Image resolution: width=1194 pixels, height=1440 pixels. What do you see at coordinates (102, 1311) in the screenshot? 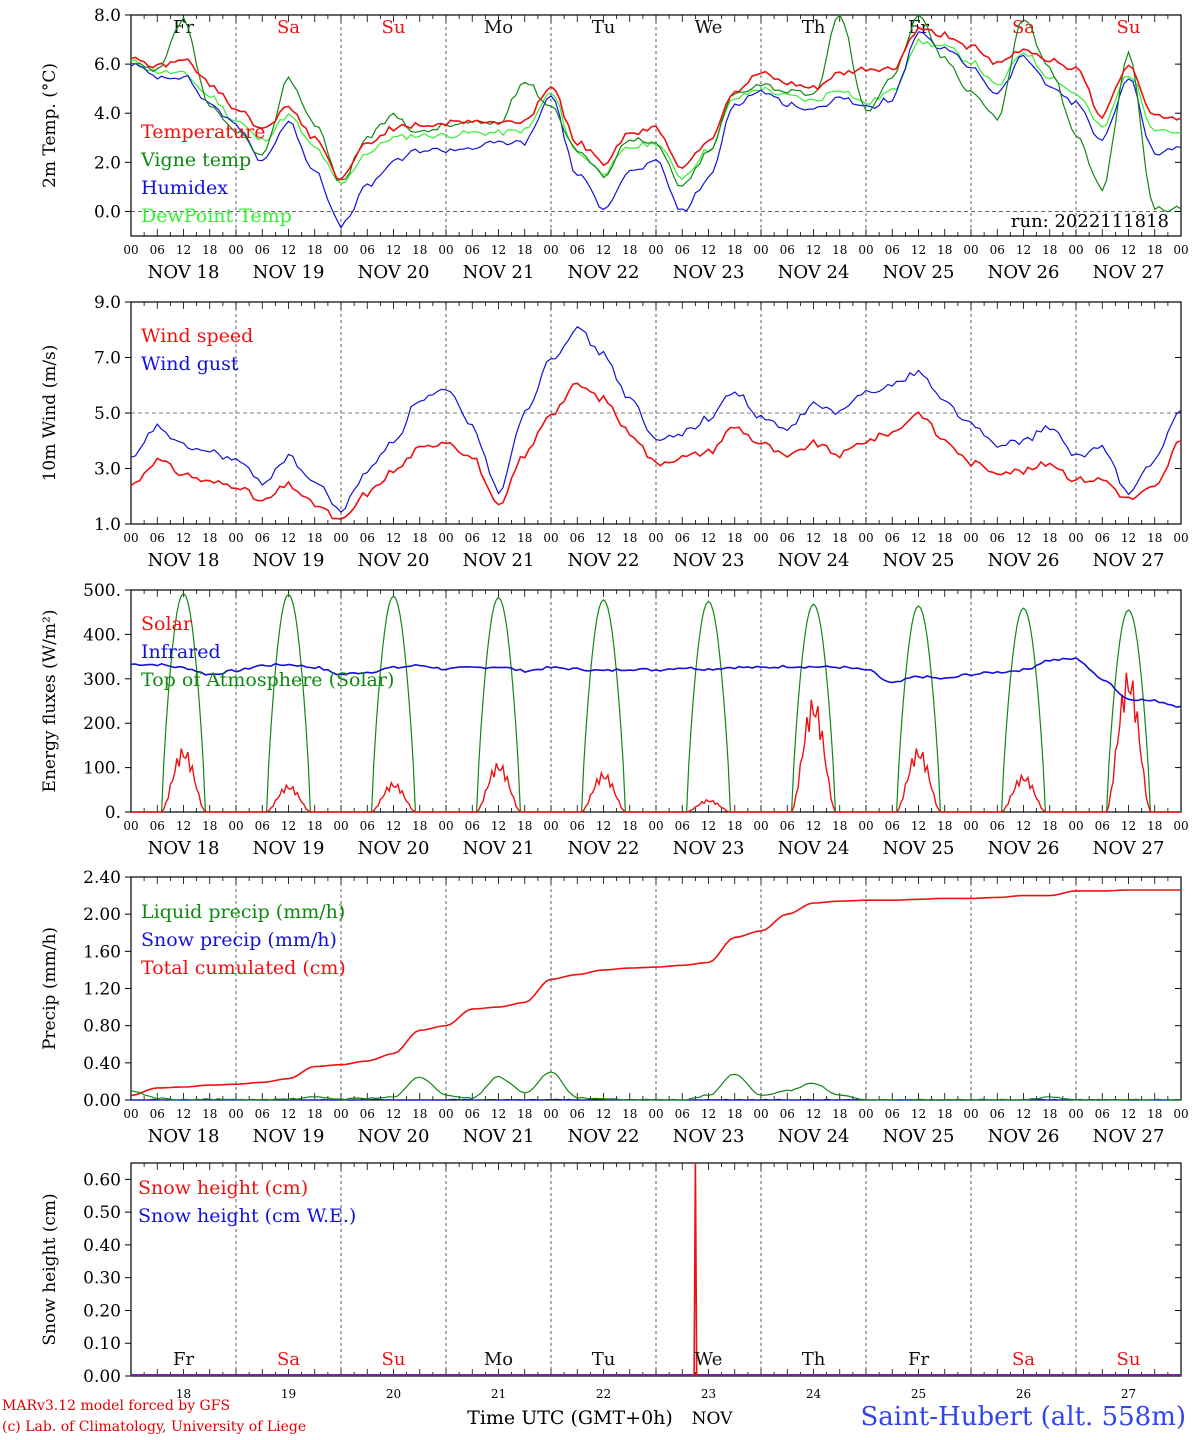
I see `y-tick-label: 0.20` at bounding box center [102, 1311].